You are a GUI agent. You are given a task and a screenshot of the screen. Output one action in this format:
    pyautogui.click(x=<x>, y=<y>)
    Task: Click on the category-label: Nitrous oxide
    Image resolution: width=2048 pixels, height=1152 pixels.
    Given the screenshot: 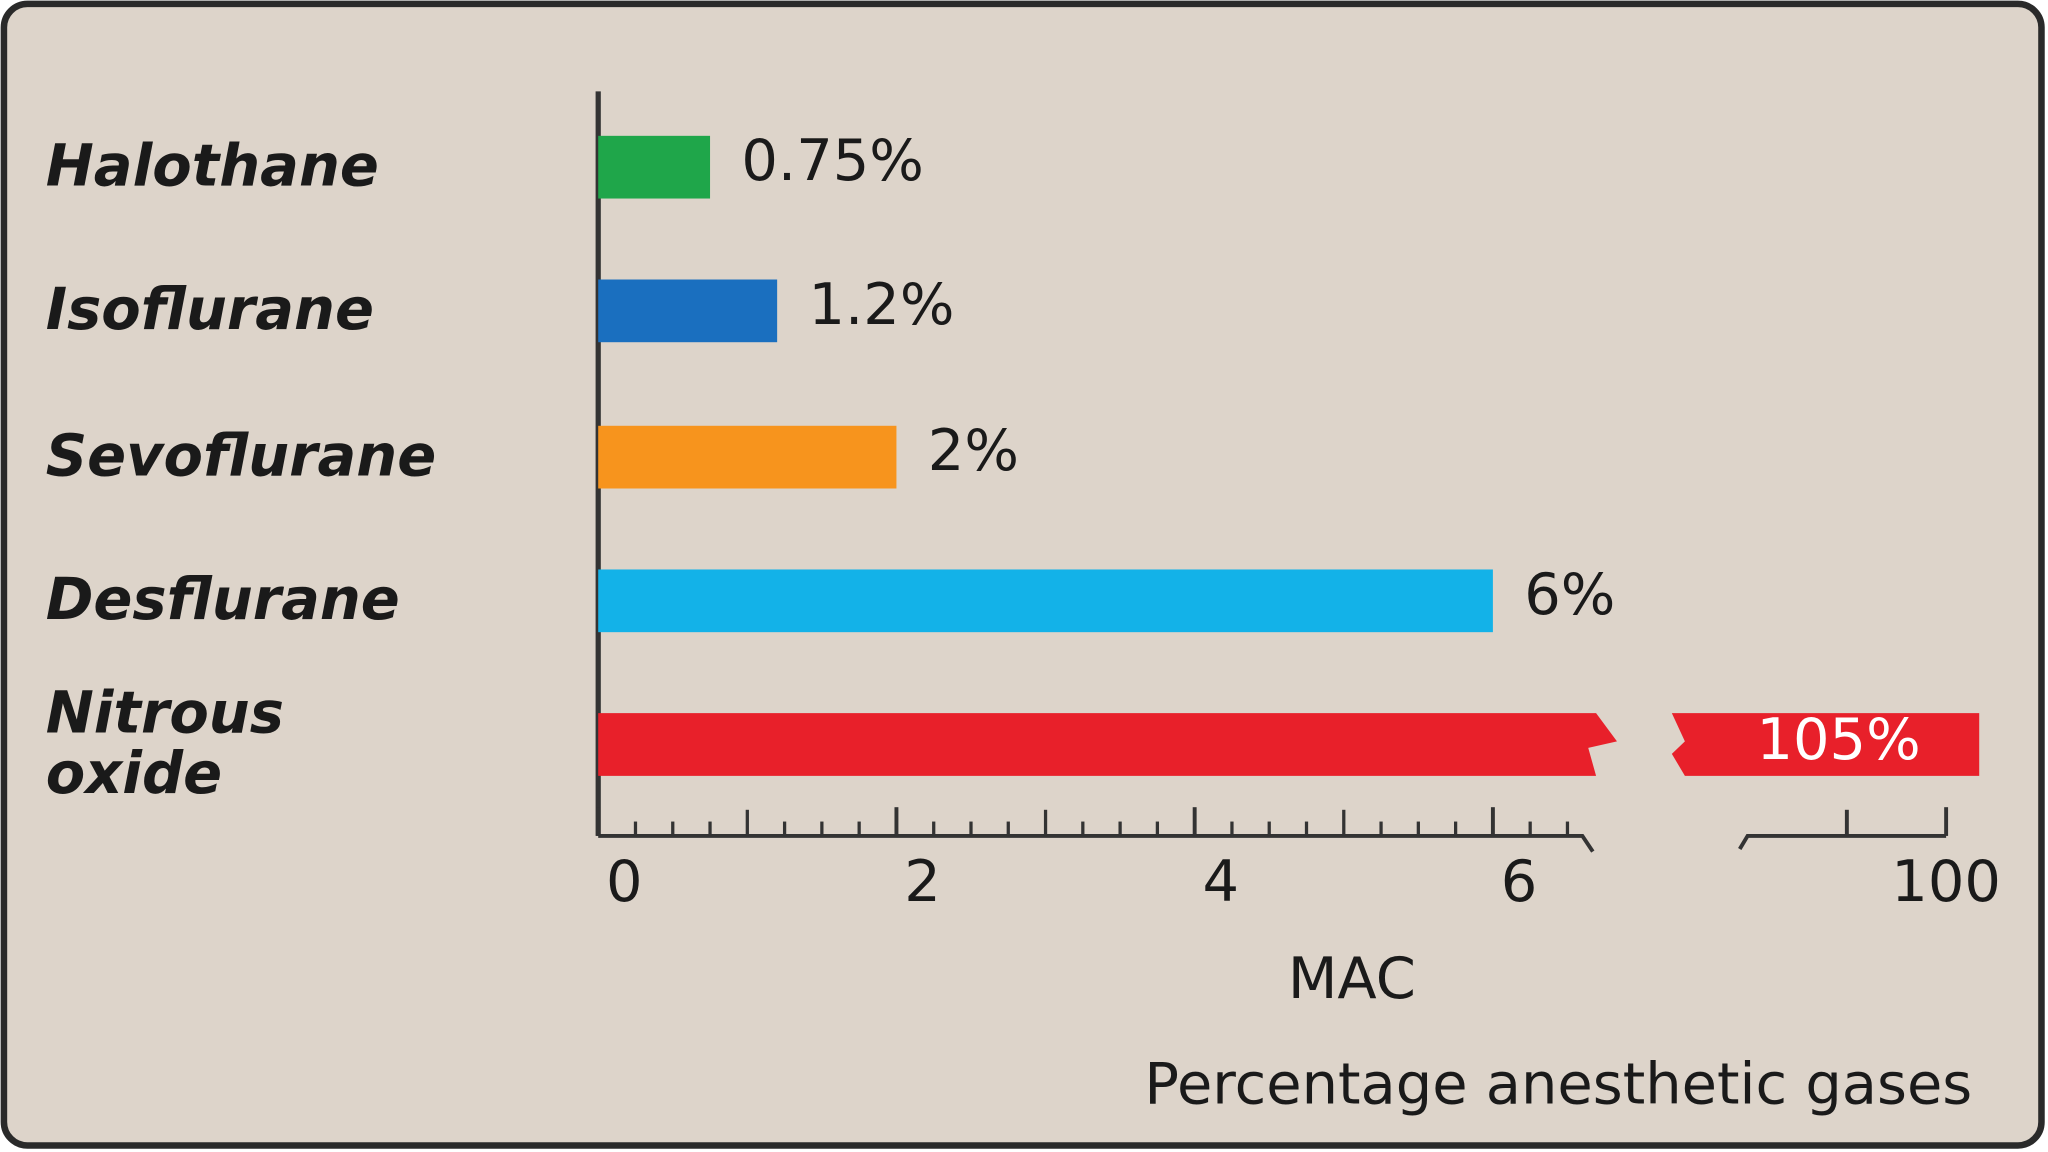 What is the action you would take?
    pyautogui.click(x=164, y=746)
    